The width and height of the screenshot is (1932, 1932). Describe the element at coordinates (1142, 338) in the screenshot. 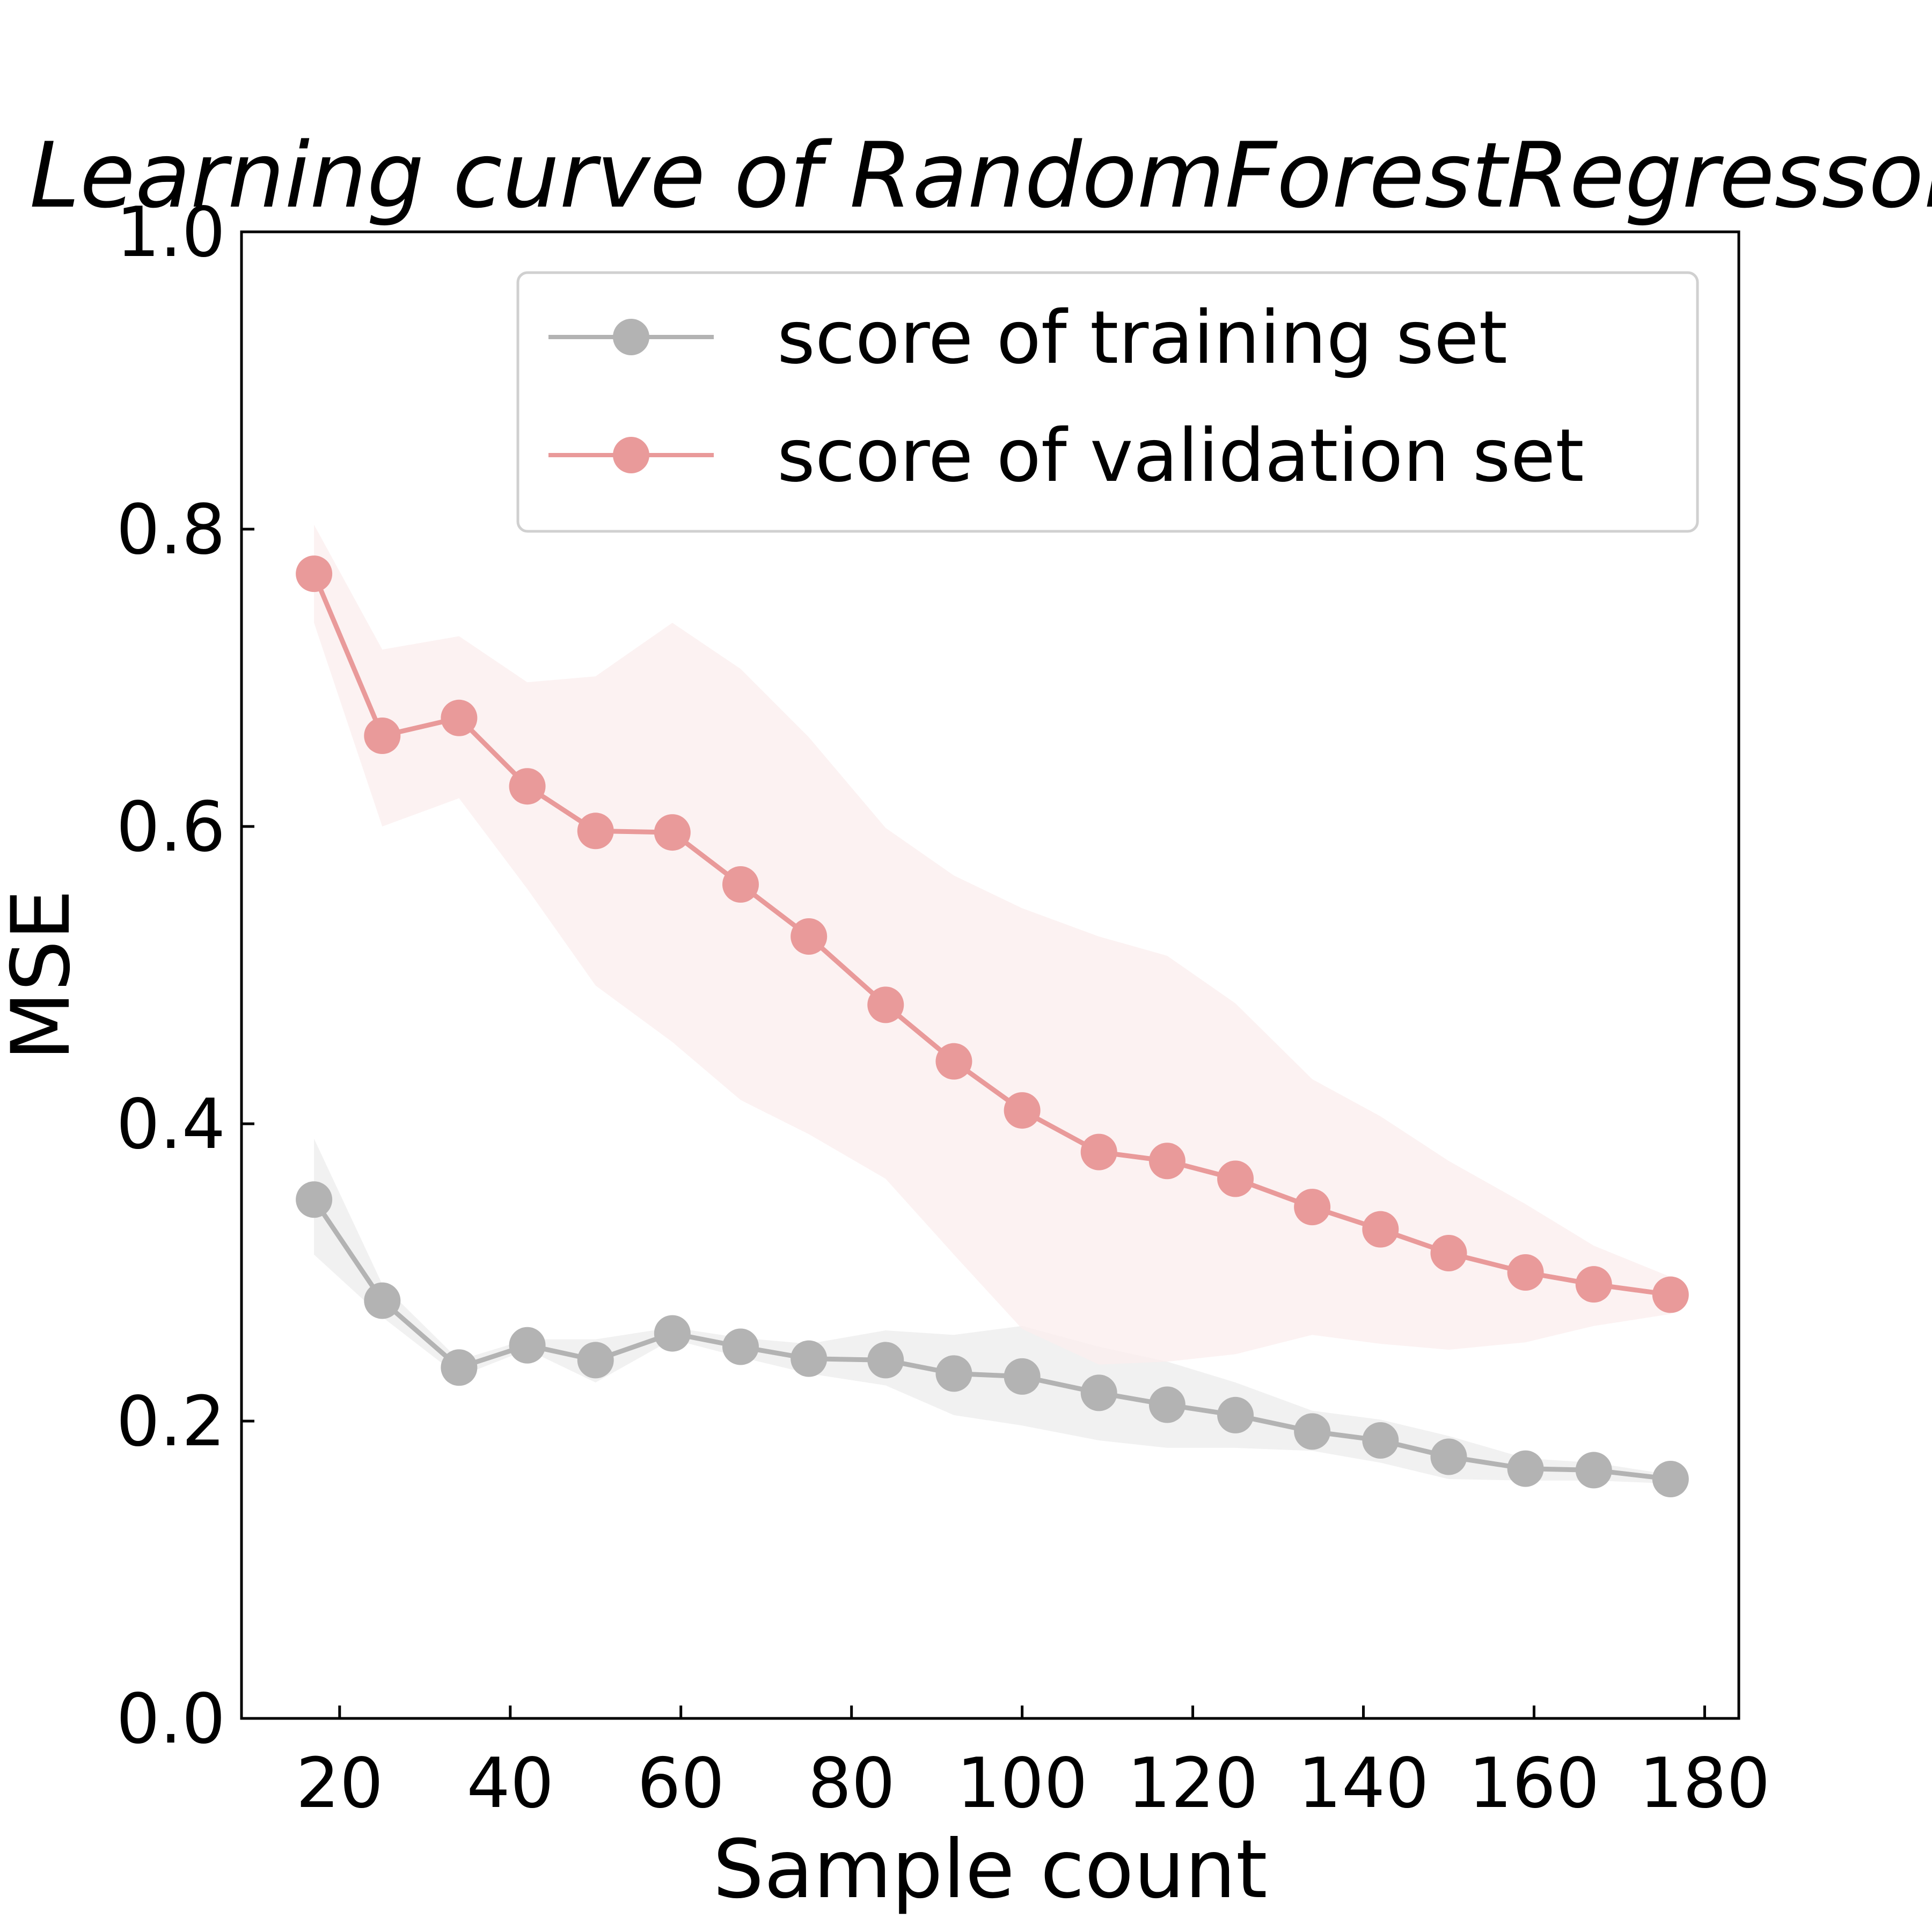

I see `legend-label-training: score of training set` at that location.